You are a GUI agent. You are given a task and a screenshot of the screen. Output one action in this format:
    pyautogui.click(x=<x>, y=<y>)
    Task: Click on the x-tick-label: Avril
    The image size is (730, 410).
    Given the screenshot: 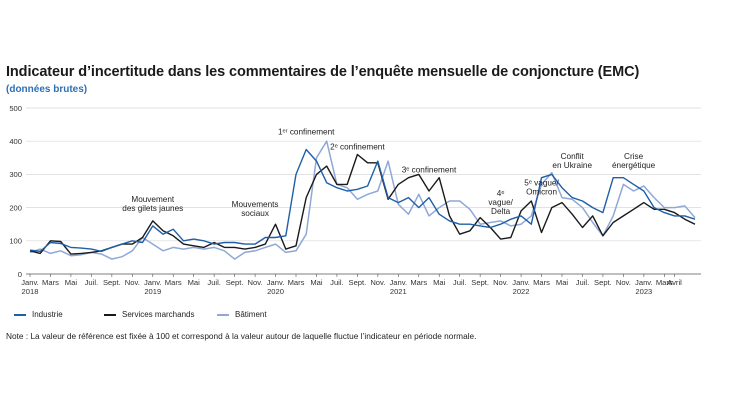 What is the action you would take?
    pyautogui.click(x=674, y=282)
    